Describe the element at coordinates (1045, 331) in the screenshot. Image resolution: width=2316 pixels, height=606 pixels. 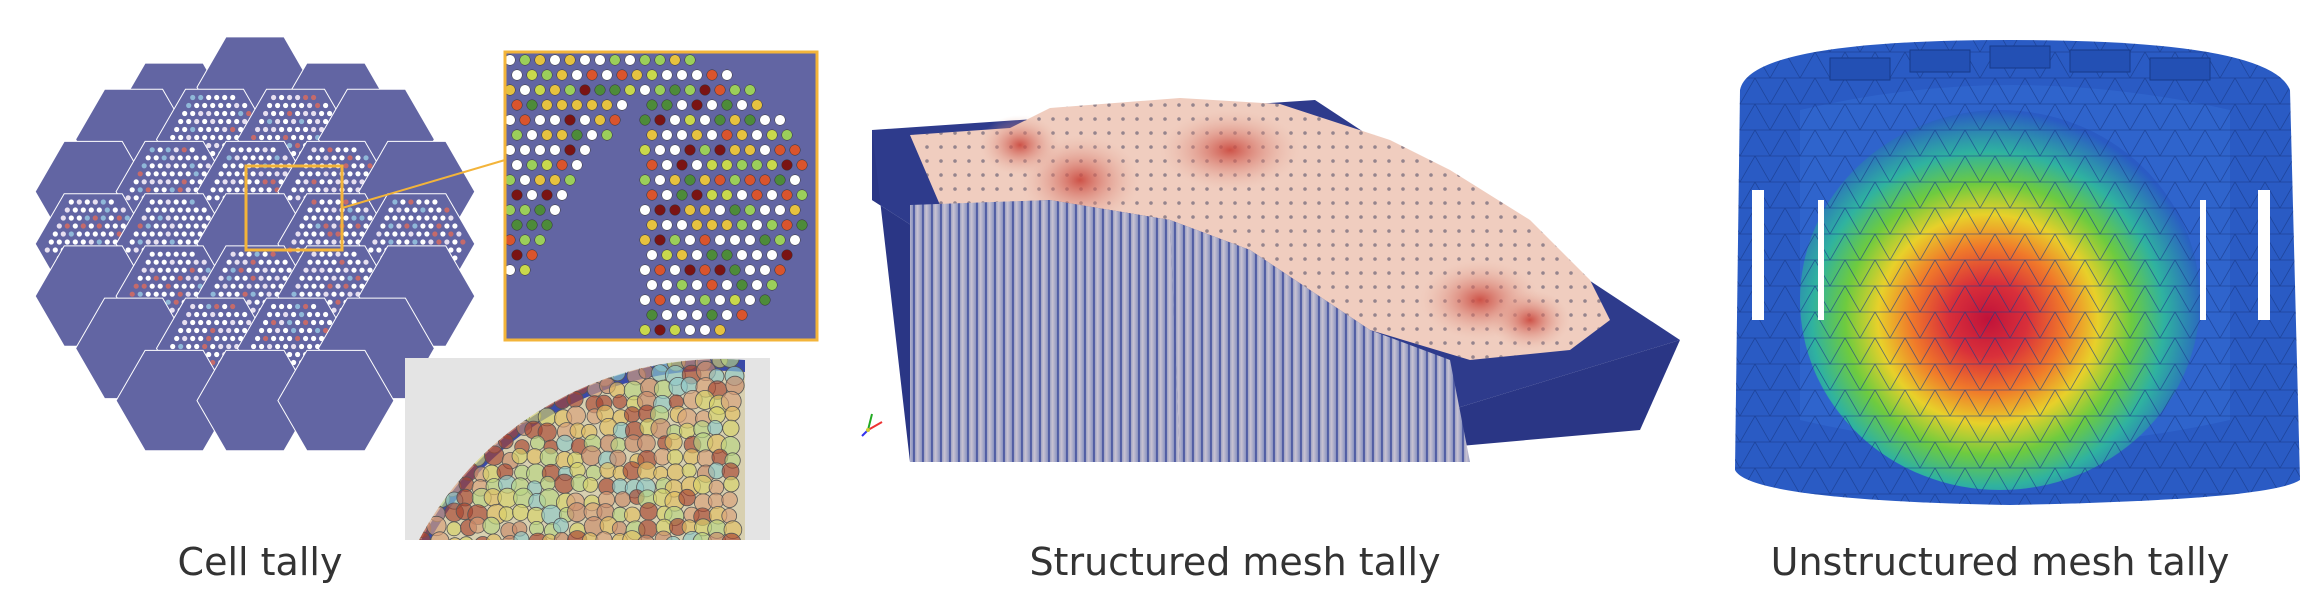
I see `cutaway-side-wall-left` at that location.